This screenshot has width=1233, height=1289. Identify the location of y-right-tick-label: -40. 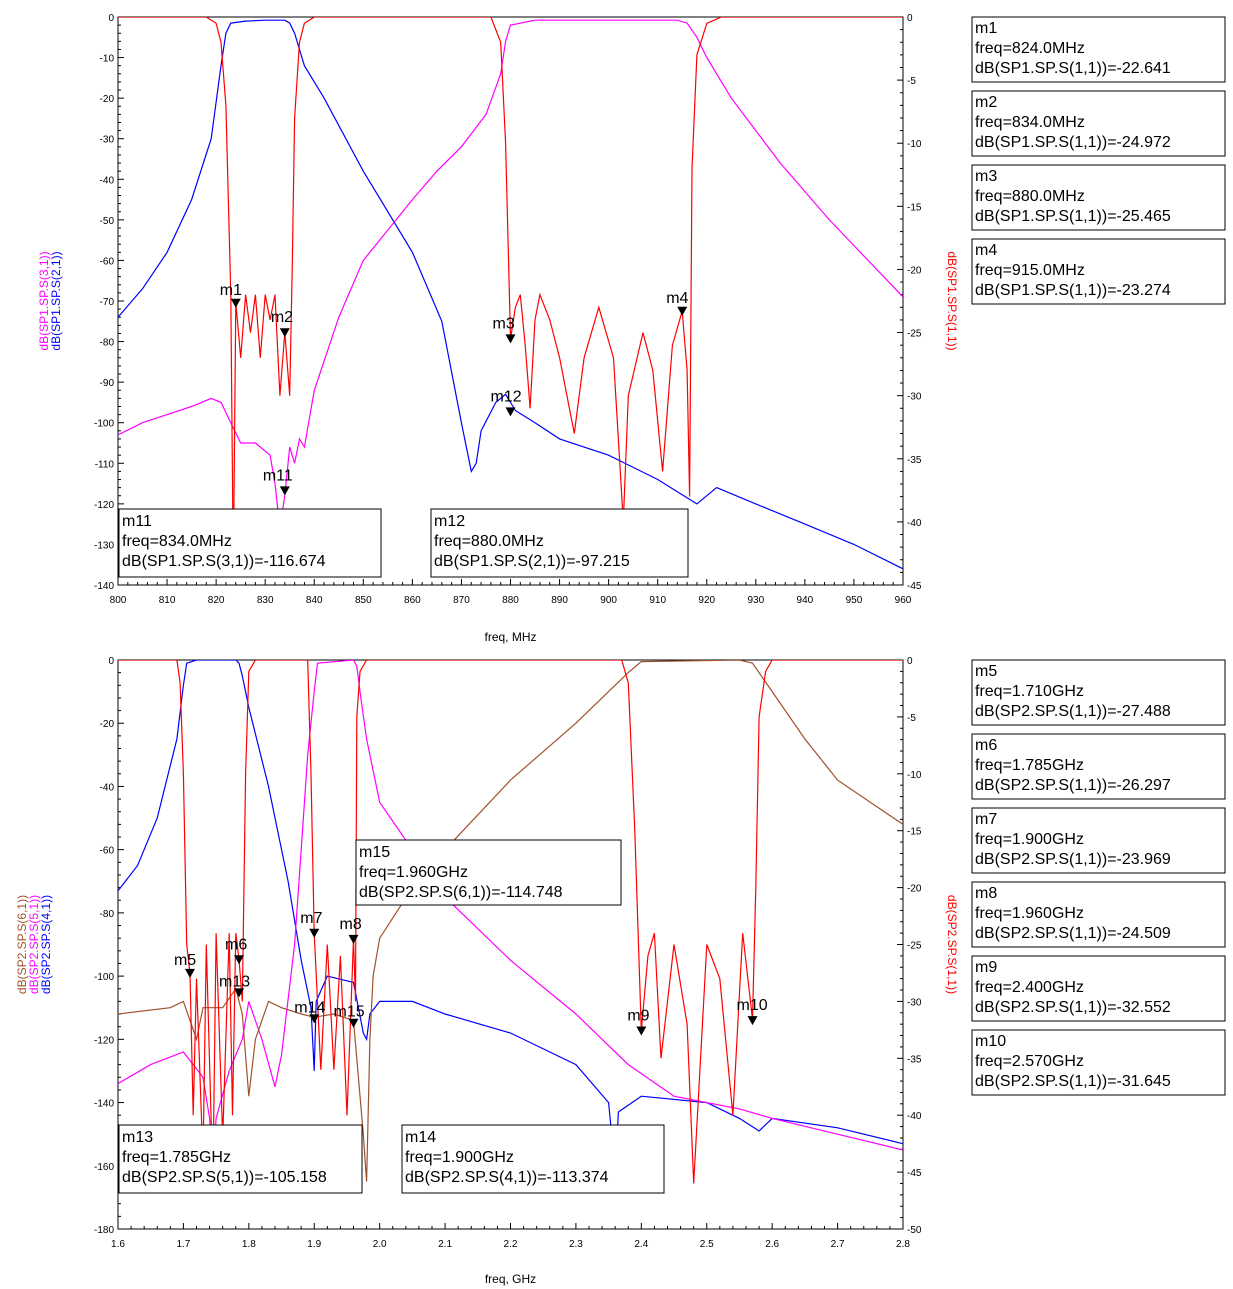
(914, 1116).